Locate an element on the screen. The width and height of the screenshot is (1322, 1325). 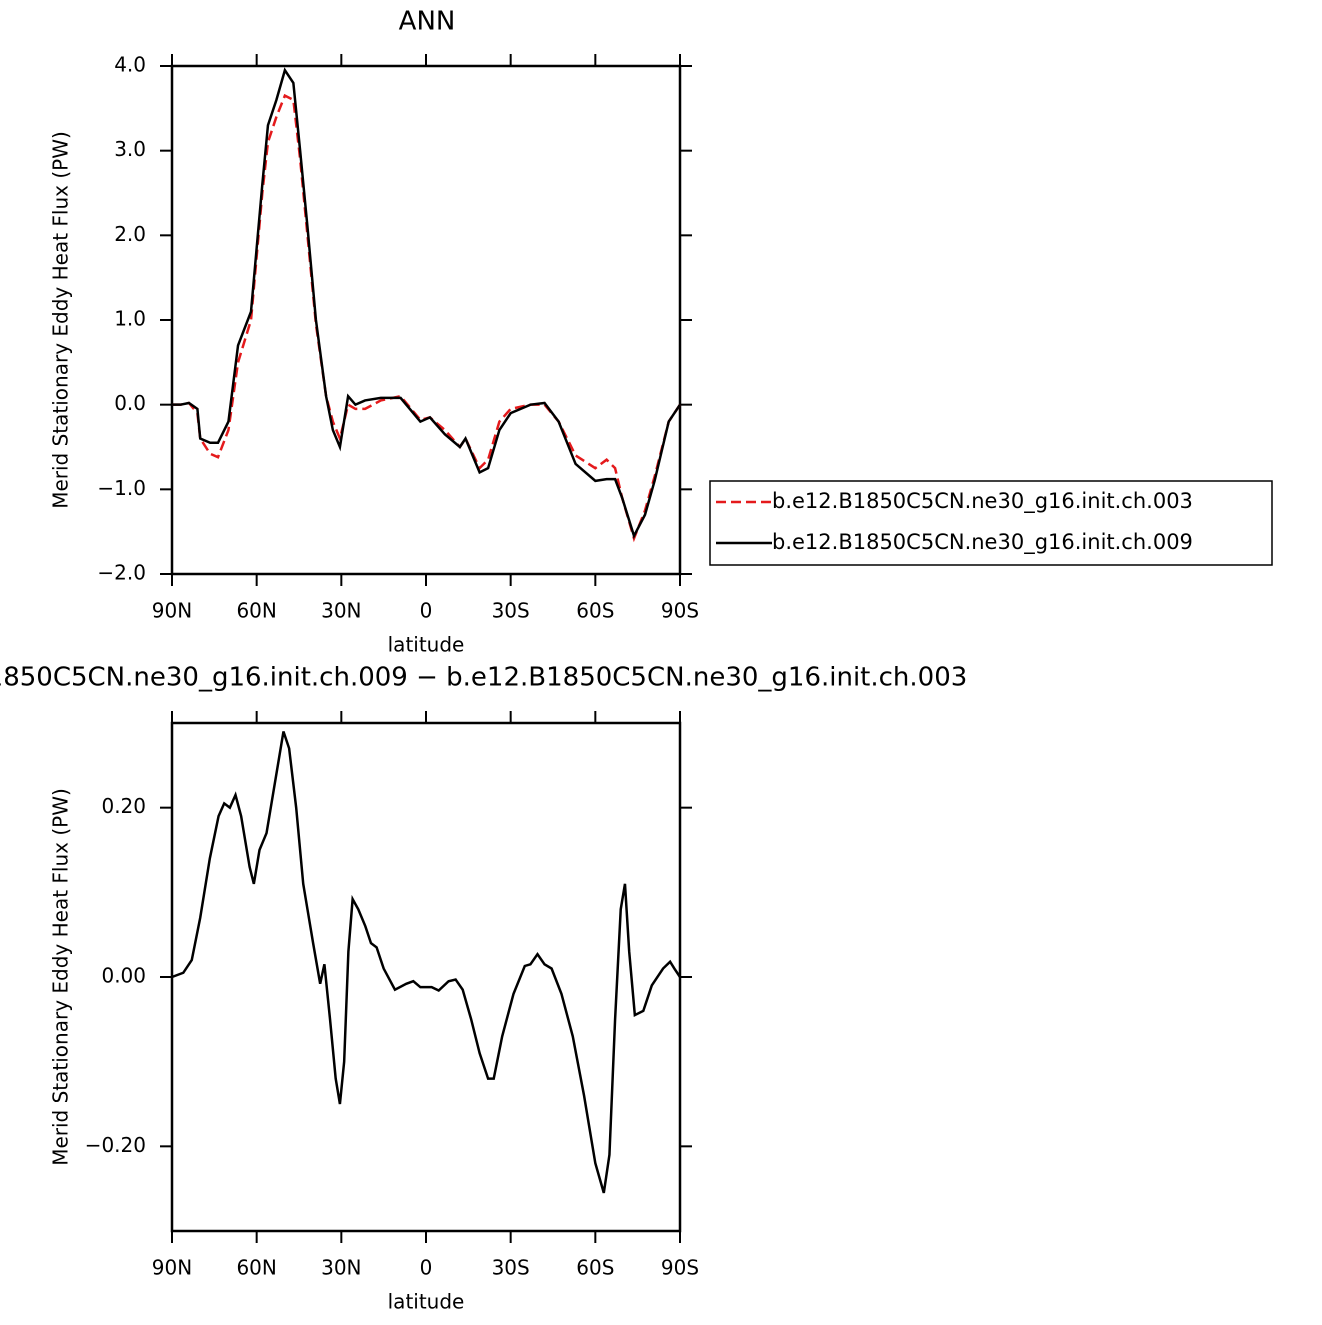
y-tick-label: 0.00 is located at coordinates (123, 976).